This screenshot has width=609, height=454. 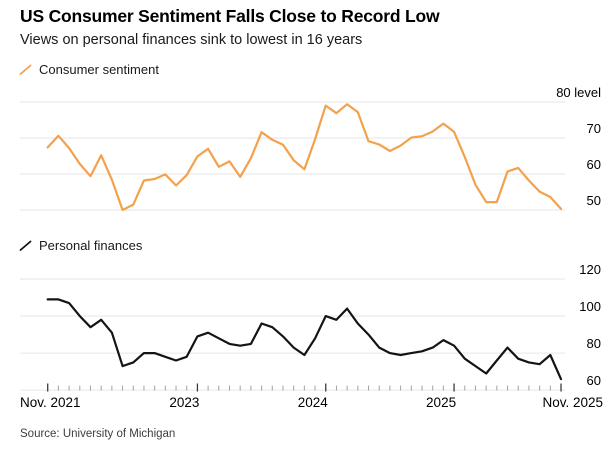 I want to click on y-axis-label: 80 level, so click(x=578, y=92).